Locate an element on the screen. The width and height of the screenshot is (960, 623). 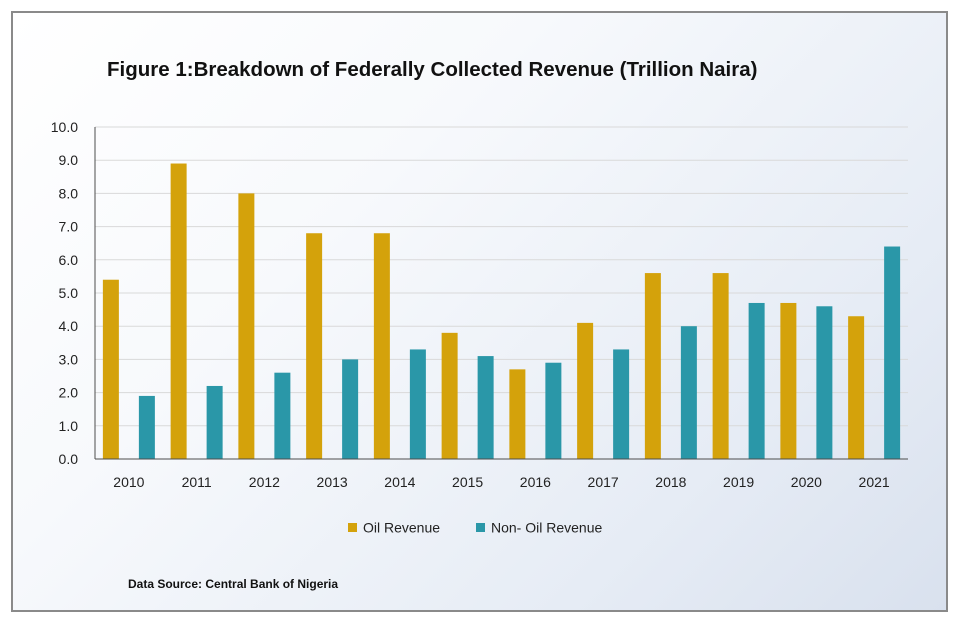
y-tick-label: 9.0 is located at coordinates (69, 160).